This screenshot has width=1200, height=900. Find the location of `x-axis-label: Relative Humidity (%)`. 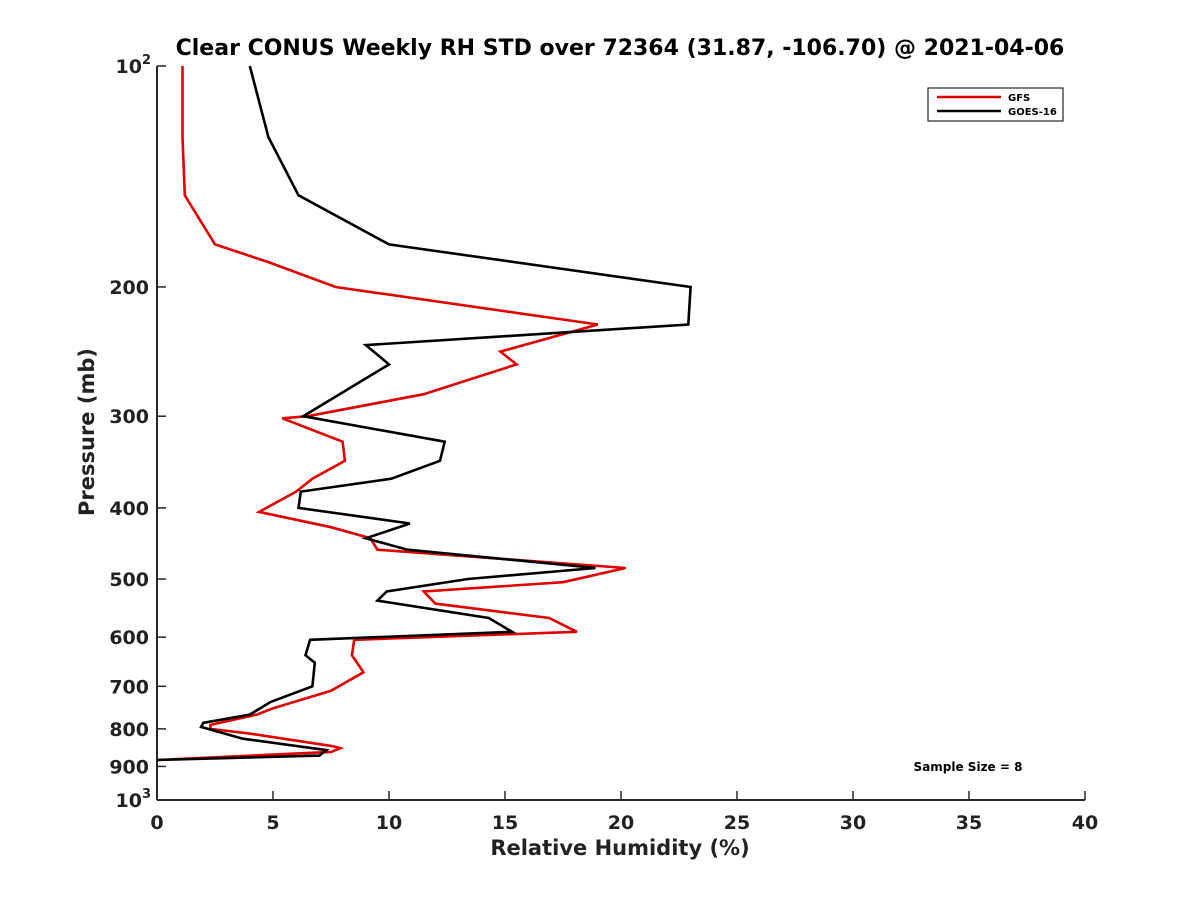

x-axis-label: Relative Humidity (%) is located at coordinates (619, 848).